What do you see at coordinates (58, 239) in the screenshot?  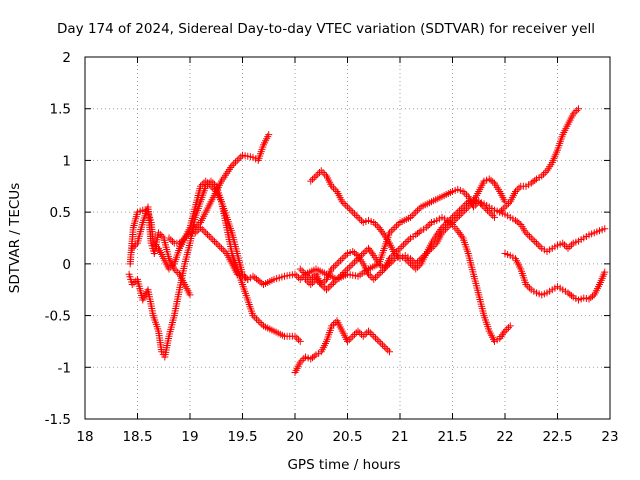 I see `y-tick-labels: -1.5 -1 -0.5 0 0.5 1 1.5 2` at bounding box center [58, 239].